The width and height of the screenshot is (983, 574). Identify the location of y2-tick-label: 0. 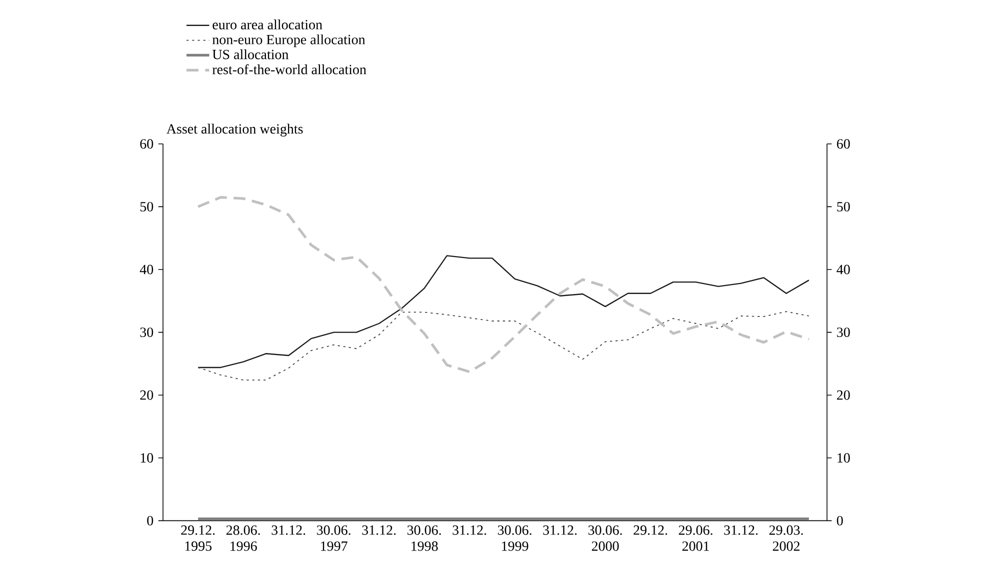
(839, 521).